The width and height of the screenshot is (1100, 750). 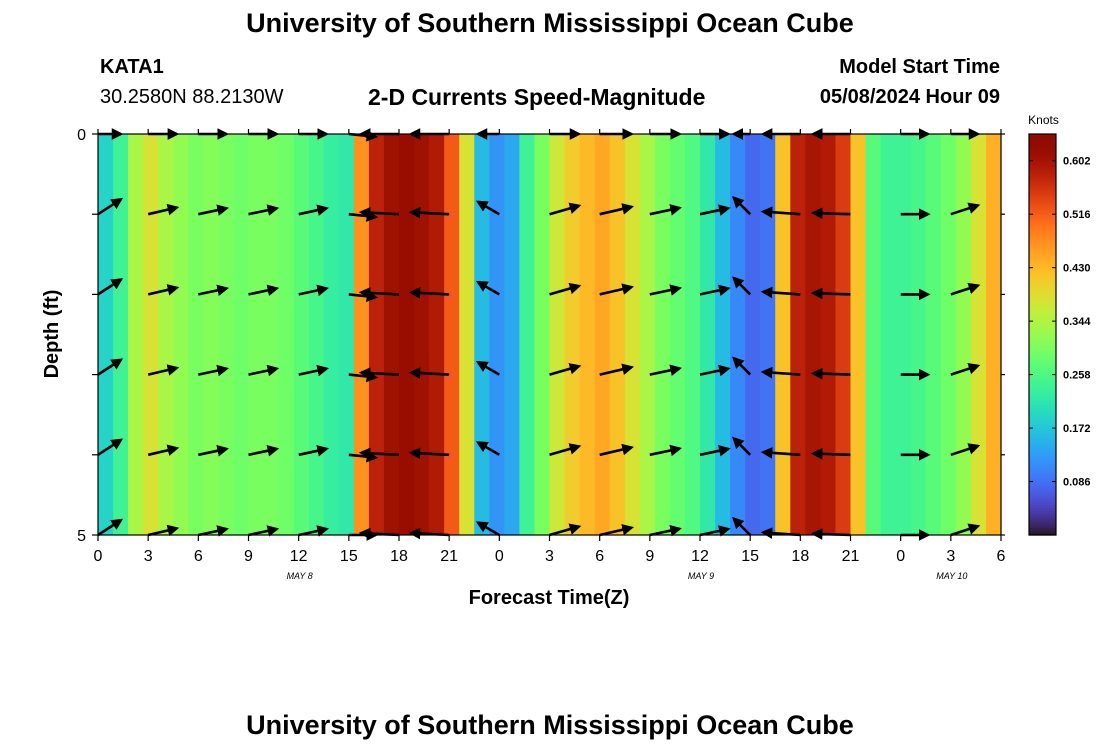 I want to click on y-tick-label: 0, so click(x=81, y=135).